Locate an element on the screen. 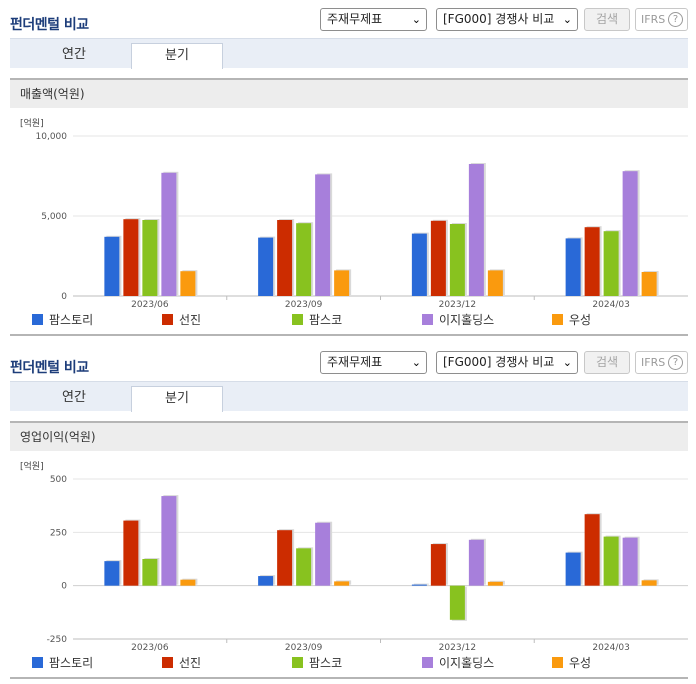  metric-header: 영업이익(억원) is located at coordinates (349, 436).